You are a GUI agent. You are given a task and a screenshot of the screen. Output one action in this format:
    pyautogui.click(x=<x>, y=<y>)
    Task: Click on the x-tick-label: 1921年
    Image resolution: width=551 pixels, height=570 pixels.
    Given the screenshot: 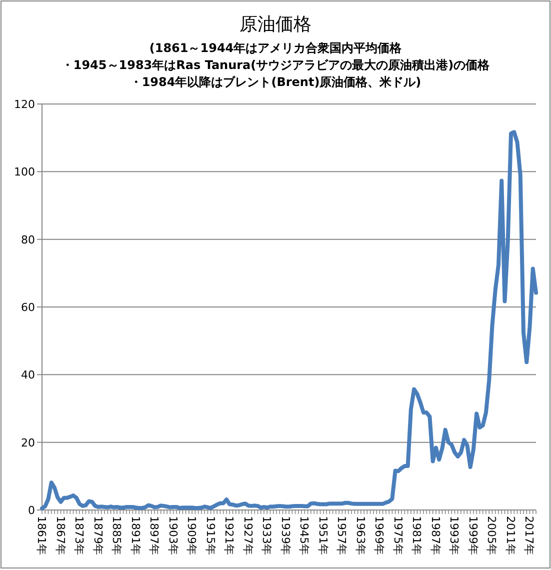 What is the action you would take?
    pyautogui.click(x=229, y=535)
    